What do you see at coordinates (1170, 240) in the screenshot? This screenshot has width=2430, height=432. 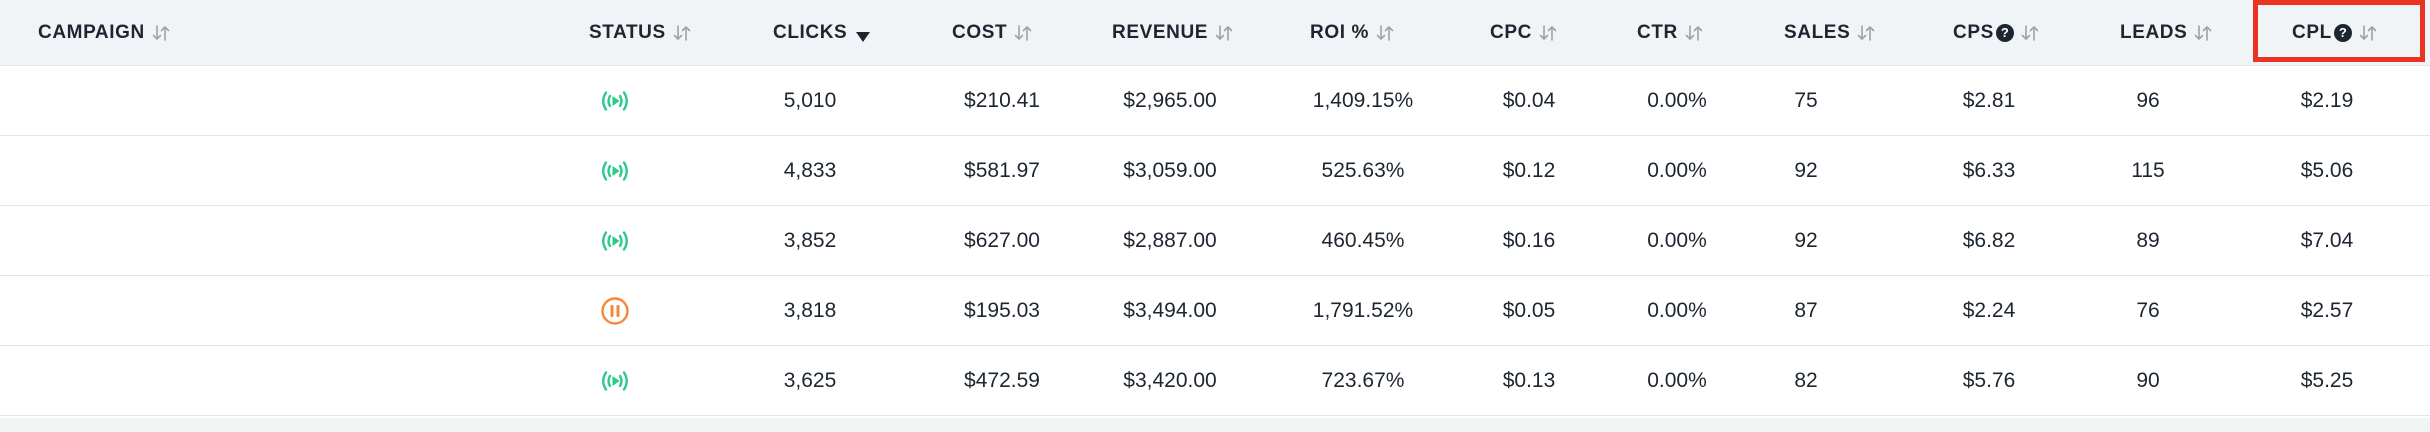 I see `cell-revenue: $2,887.00` at bounding box center [1170, 240].